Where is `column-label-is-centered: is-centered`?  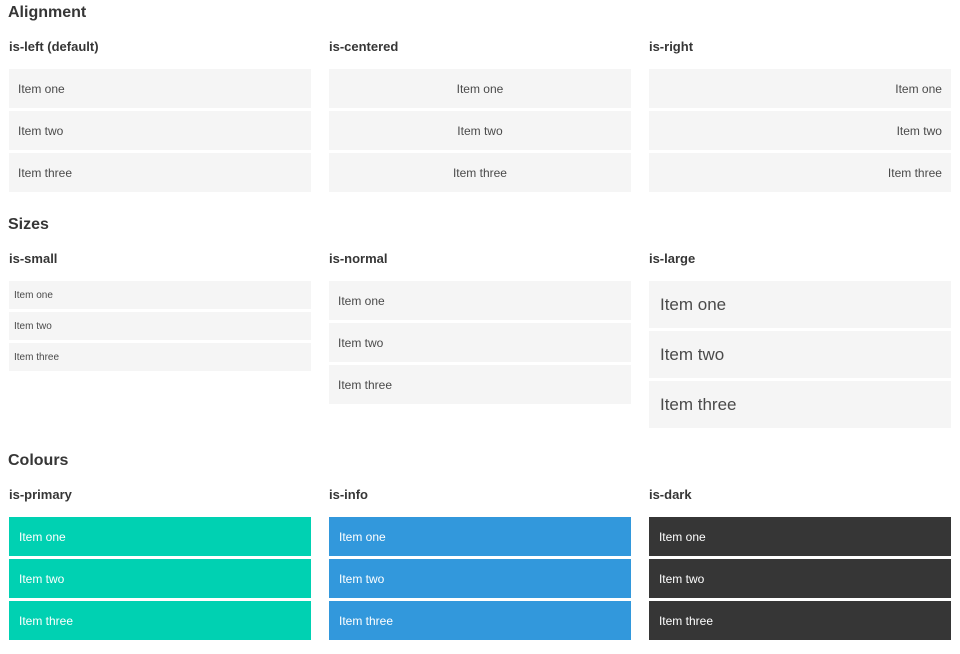
column-label-is-centered: is-centered is located at coordinates (363, 46).